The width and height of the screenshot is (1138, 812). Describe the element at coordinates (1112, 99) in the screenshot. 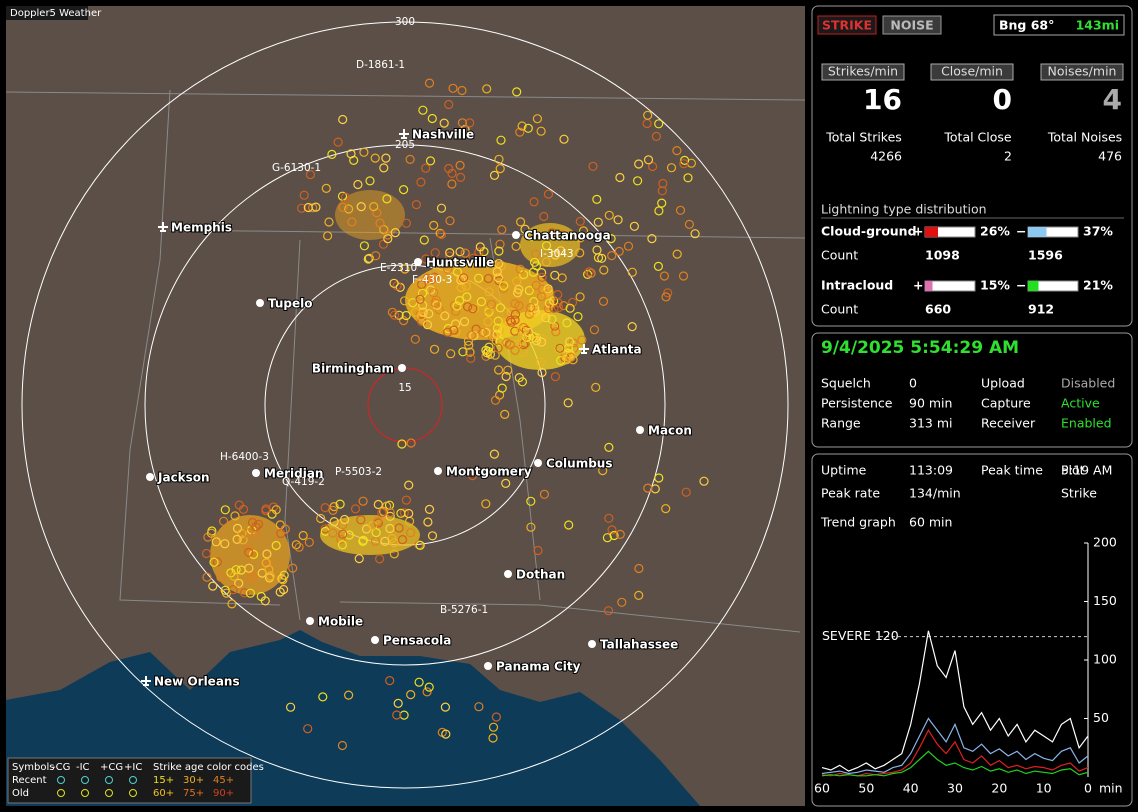

I see `rate-value: 4` at that location.